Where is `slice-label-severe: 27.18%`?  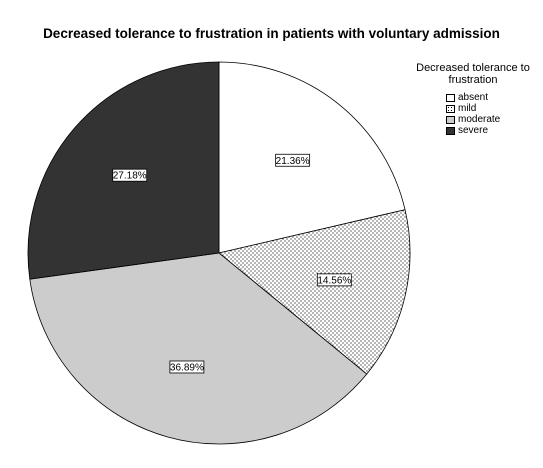
slice-label-severe: 27.18% is located at coordinates (130, 175).